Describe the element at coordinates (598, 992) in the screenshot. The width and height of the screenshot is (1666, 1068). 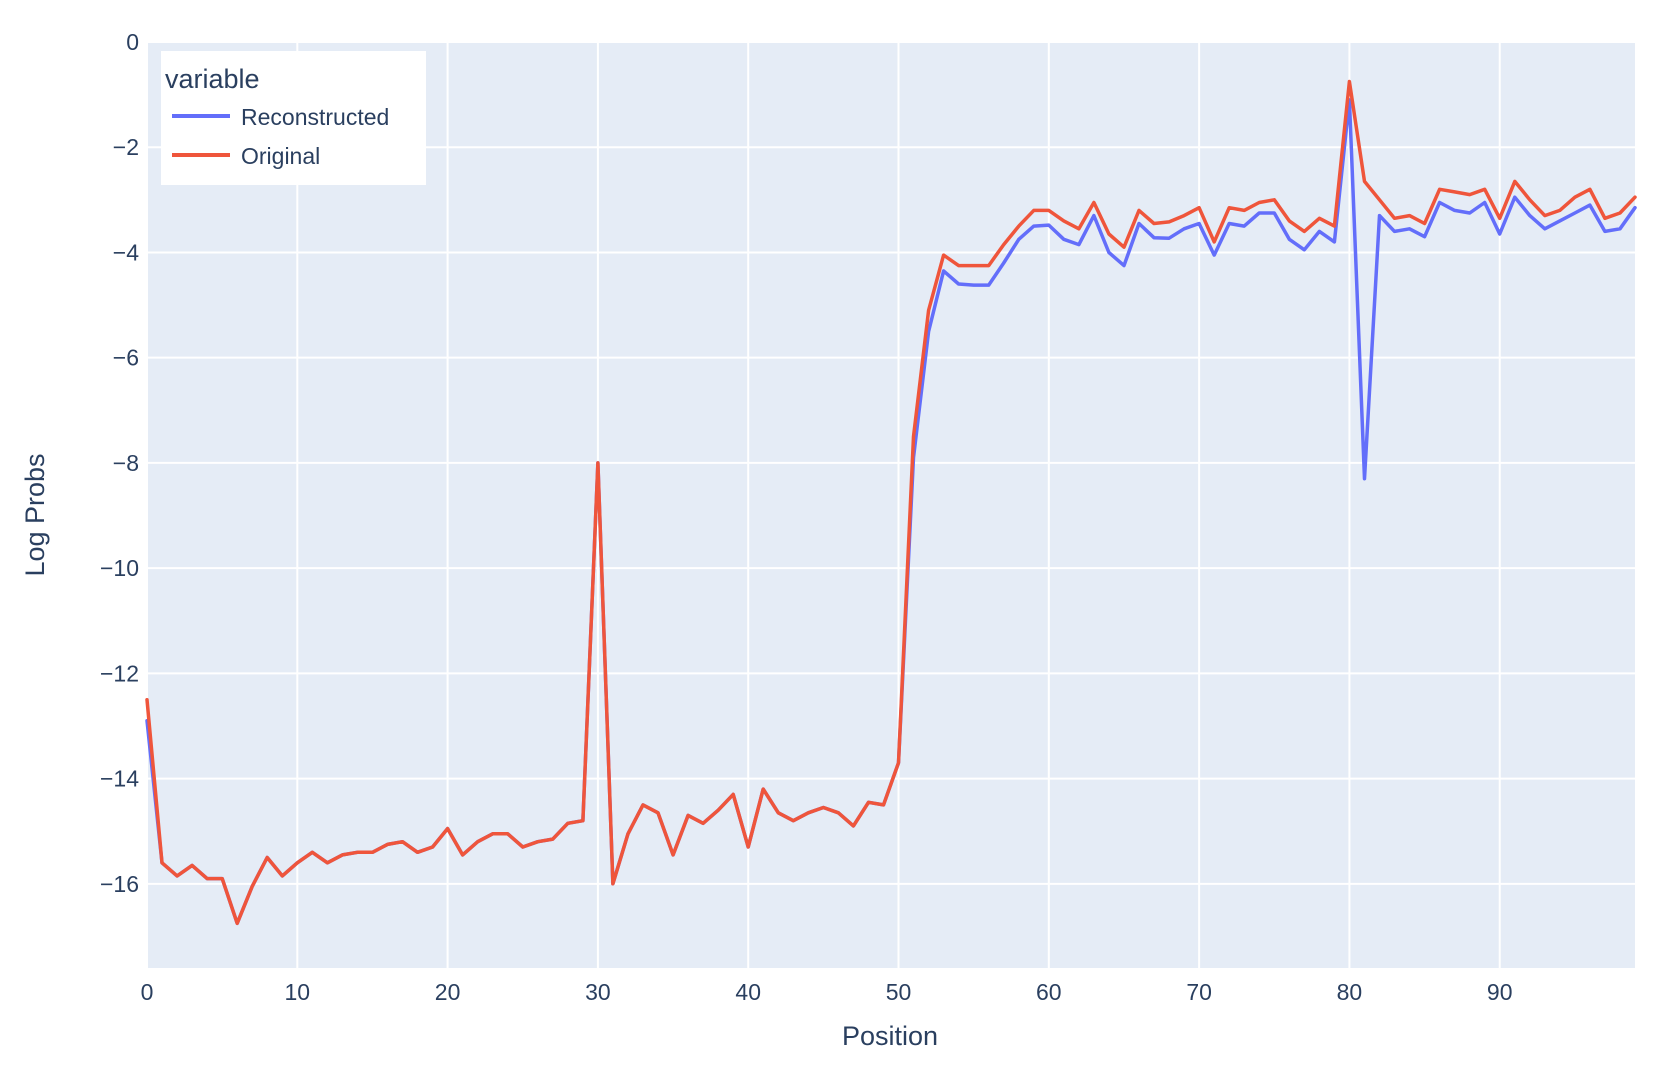
I see `x-tick-label: 30` at that location.